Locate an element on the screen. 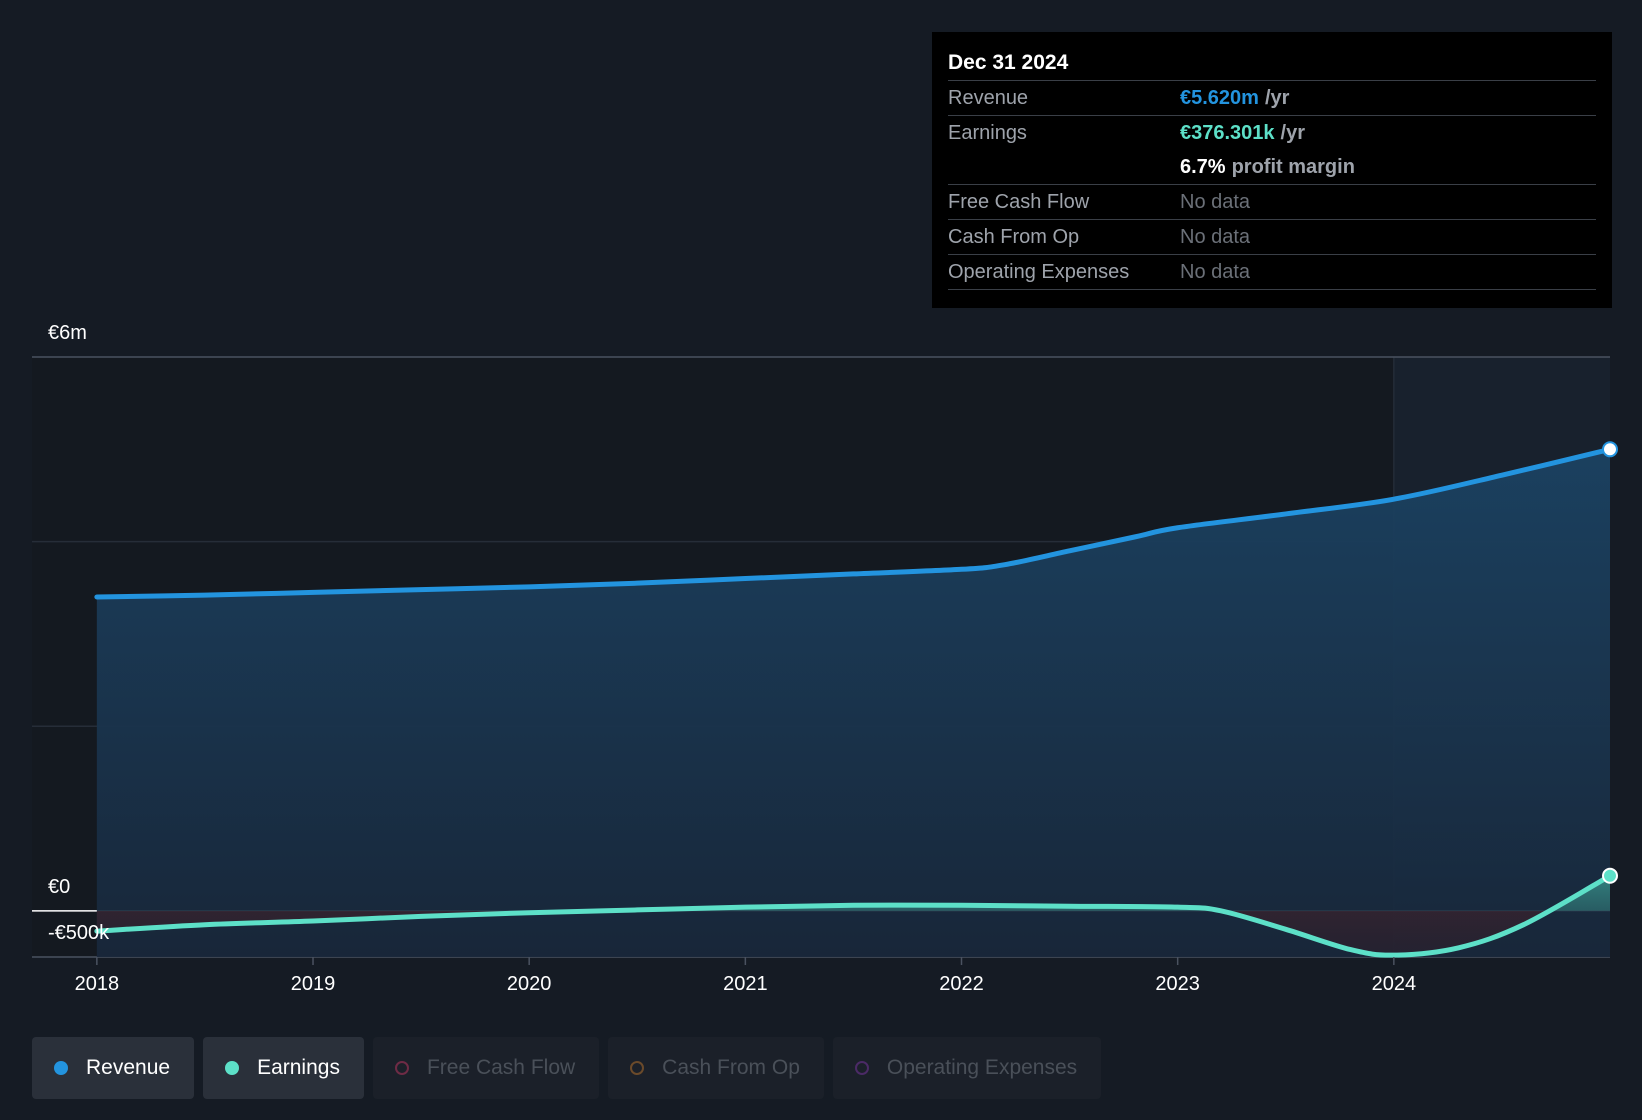  y-axis-label: €6m is located at coordinates (67, 333).